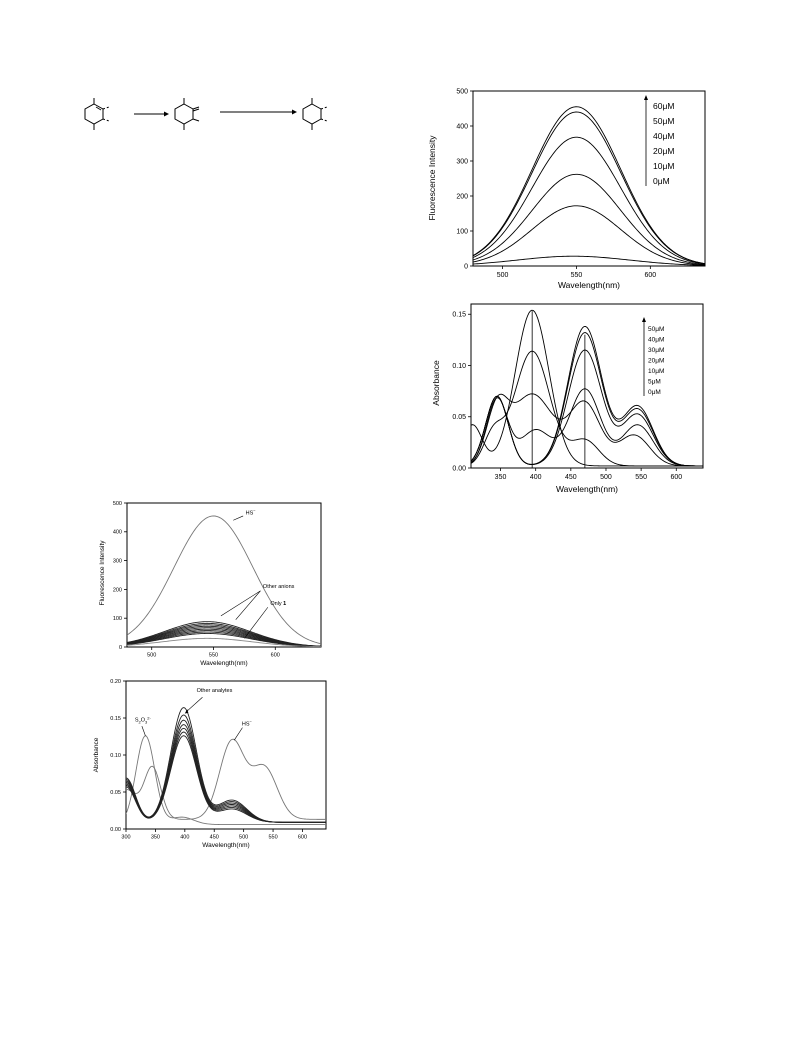 The height and width of the screenshot is (1057, 793). What do you see at coordinates (462, 91) in the screenshot?
I see `y-tick-label: 500` at bounding box center [462, 91].